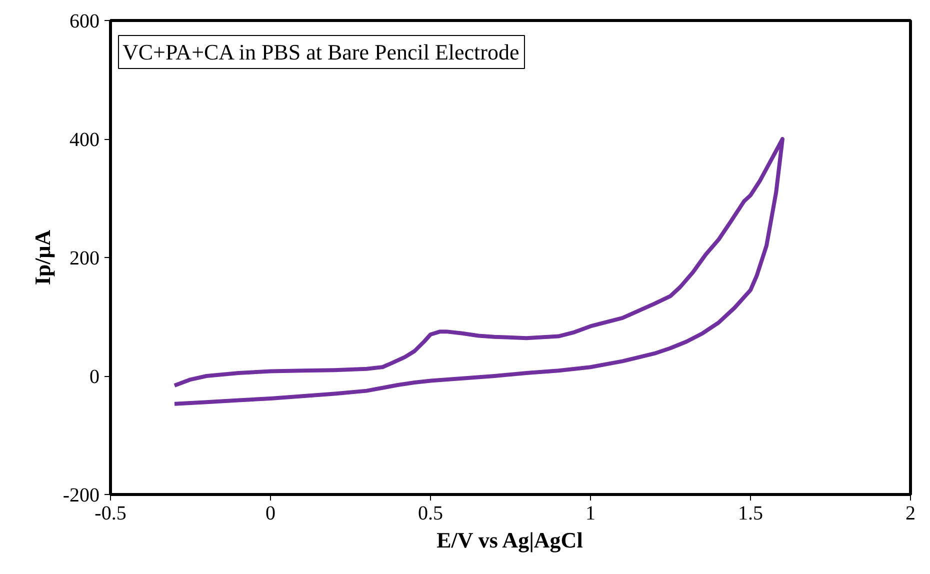  I want to click on x-tick-label: 0, so click(271, 513).